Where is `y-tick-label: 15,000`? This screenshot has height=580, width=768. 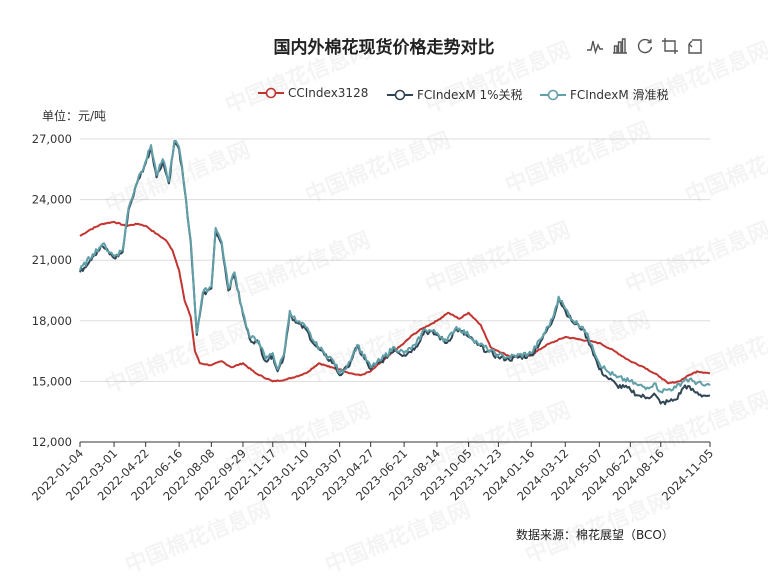 y-tick-label: 15,000 is located at coordinates (52, 381).